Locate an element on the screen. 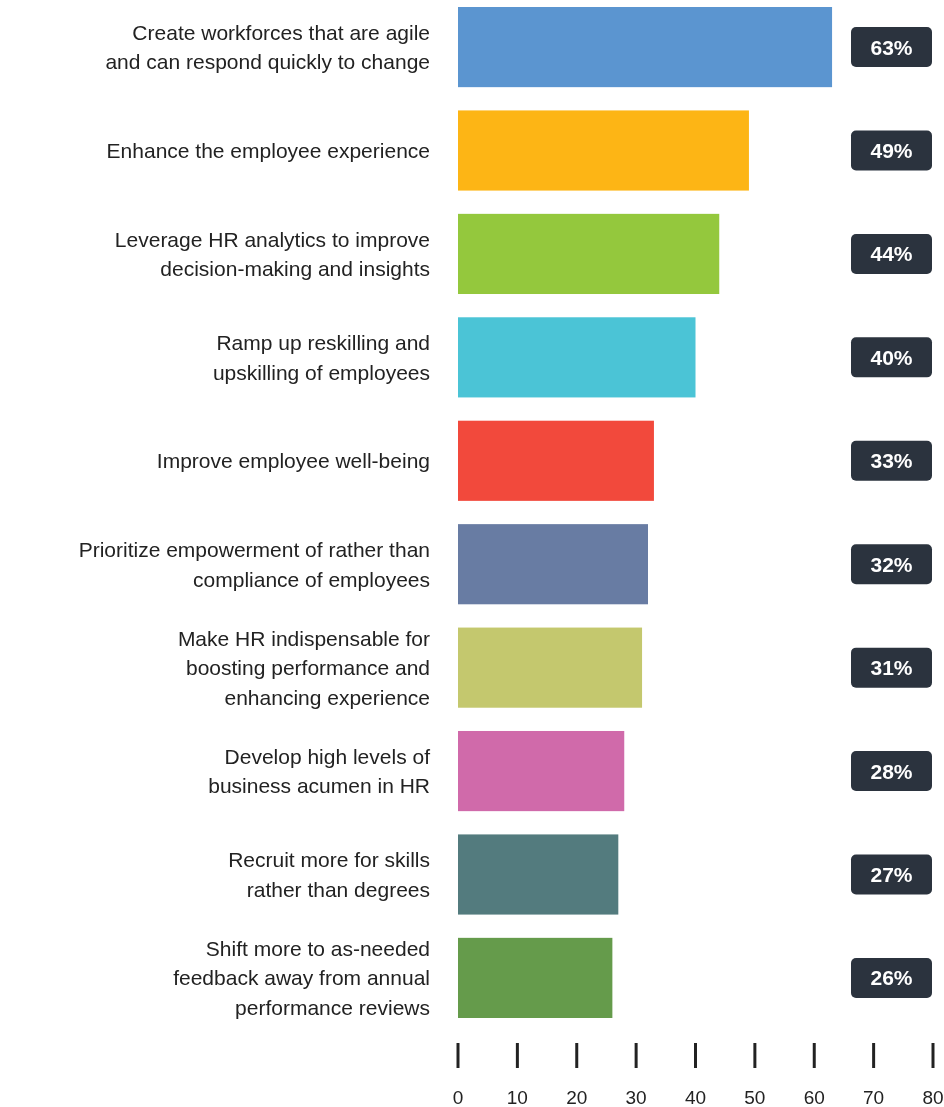 The height and width of the screenshot is (1107, 944). data-label: 28% is located at coordinates (891, 771).